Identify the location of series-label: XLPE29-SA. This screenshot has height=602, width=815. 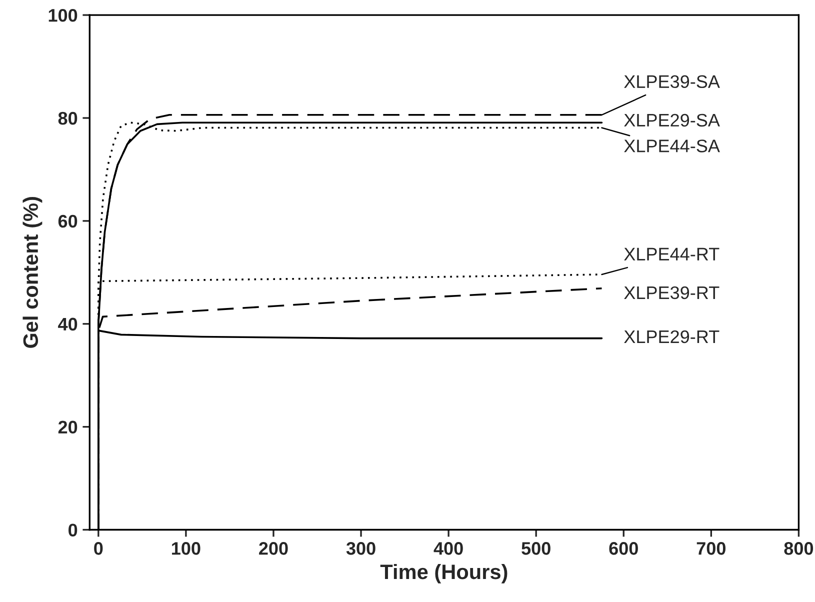
(672, 120).